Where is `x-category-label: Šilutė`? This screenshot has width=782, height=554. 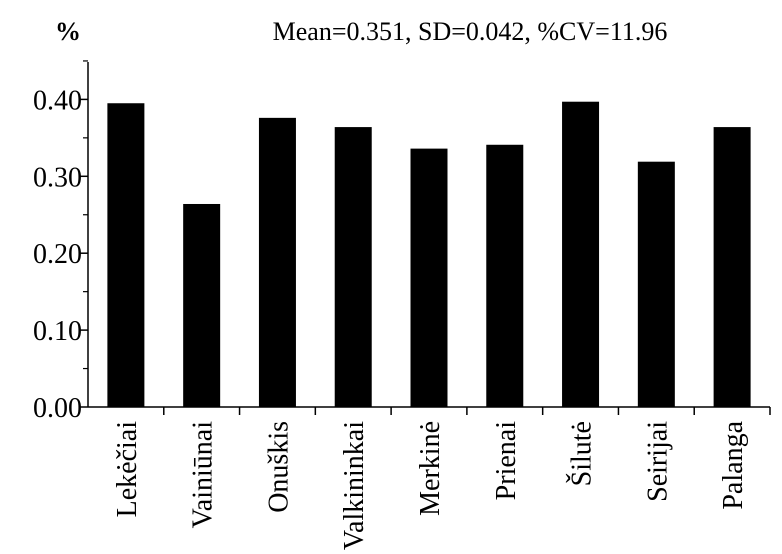 x-category-label: Šilutė is located at coordinates (582, 453).